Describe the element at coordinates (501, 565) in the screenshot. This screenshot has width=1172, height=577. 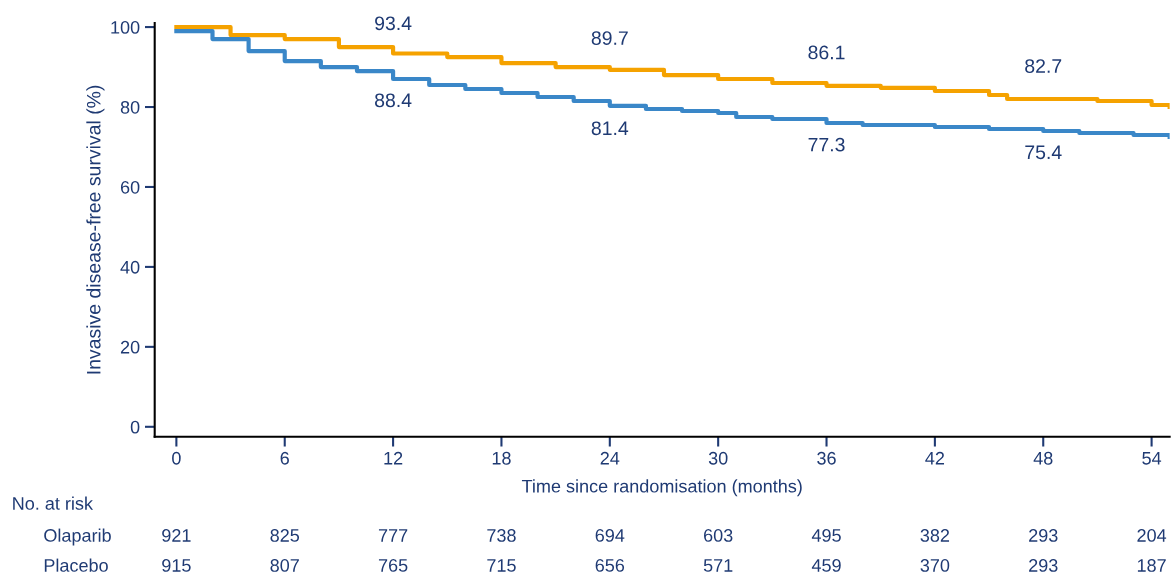
I see `text: 715` at that location.